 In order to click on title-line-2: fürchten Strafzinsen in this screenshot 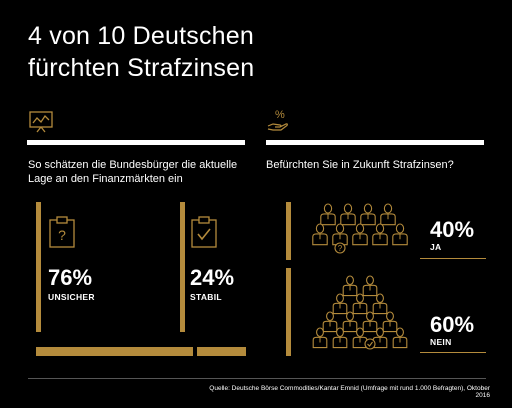, I will do `click(141, 68)`.